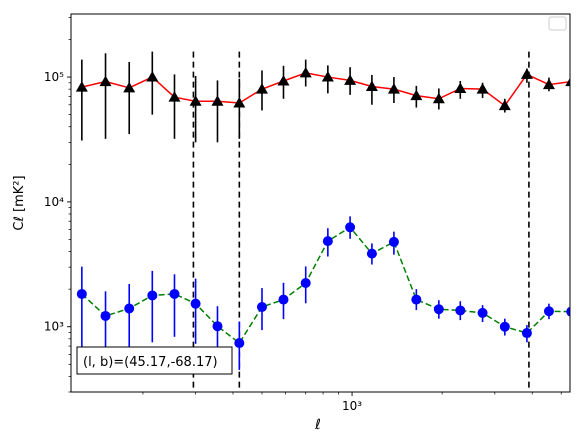 This screenshot has width=580, height=441. Describe the element at coordinates (19, 202) in the screenshot. I see `y-axis-label: Cℓ [mK²]` at that location.